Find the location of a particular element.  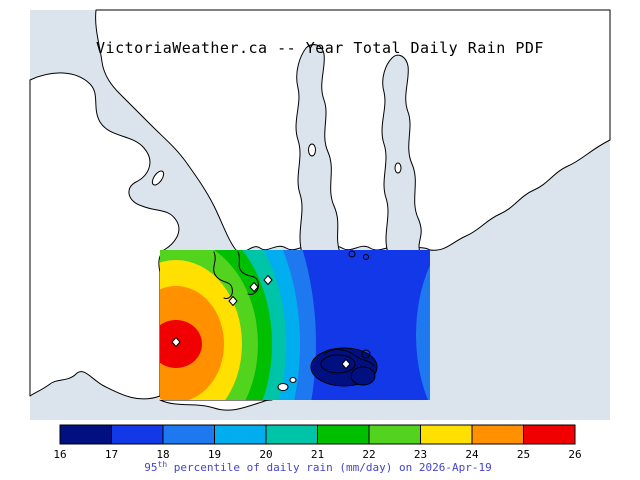

colorbar-tick-label: 21 is located at coordinates (317, 454).